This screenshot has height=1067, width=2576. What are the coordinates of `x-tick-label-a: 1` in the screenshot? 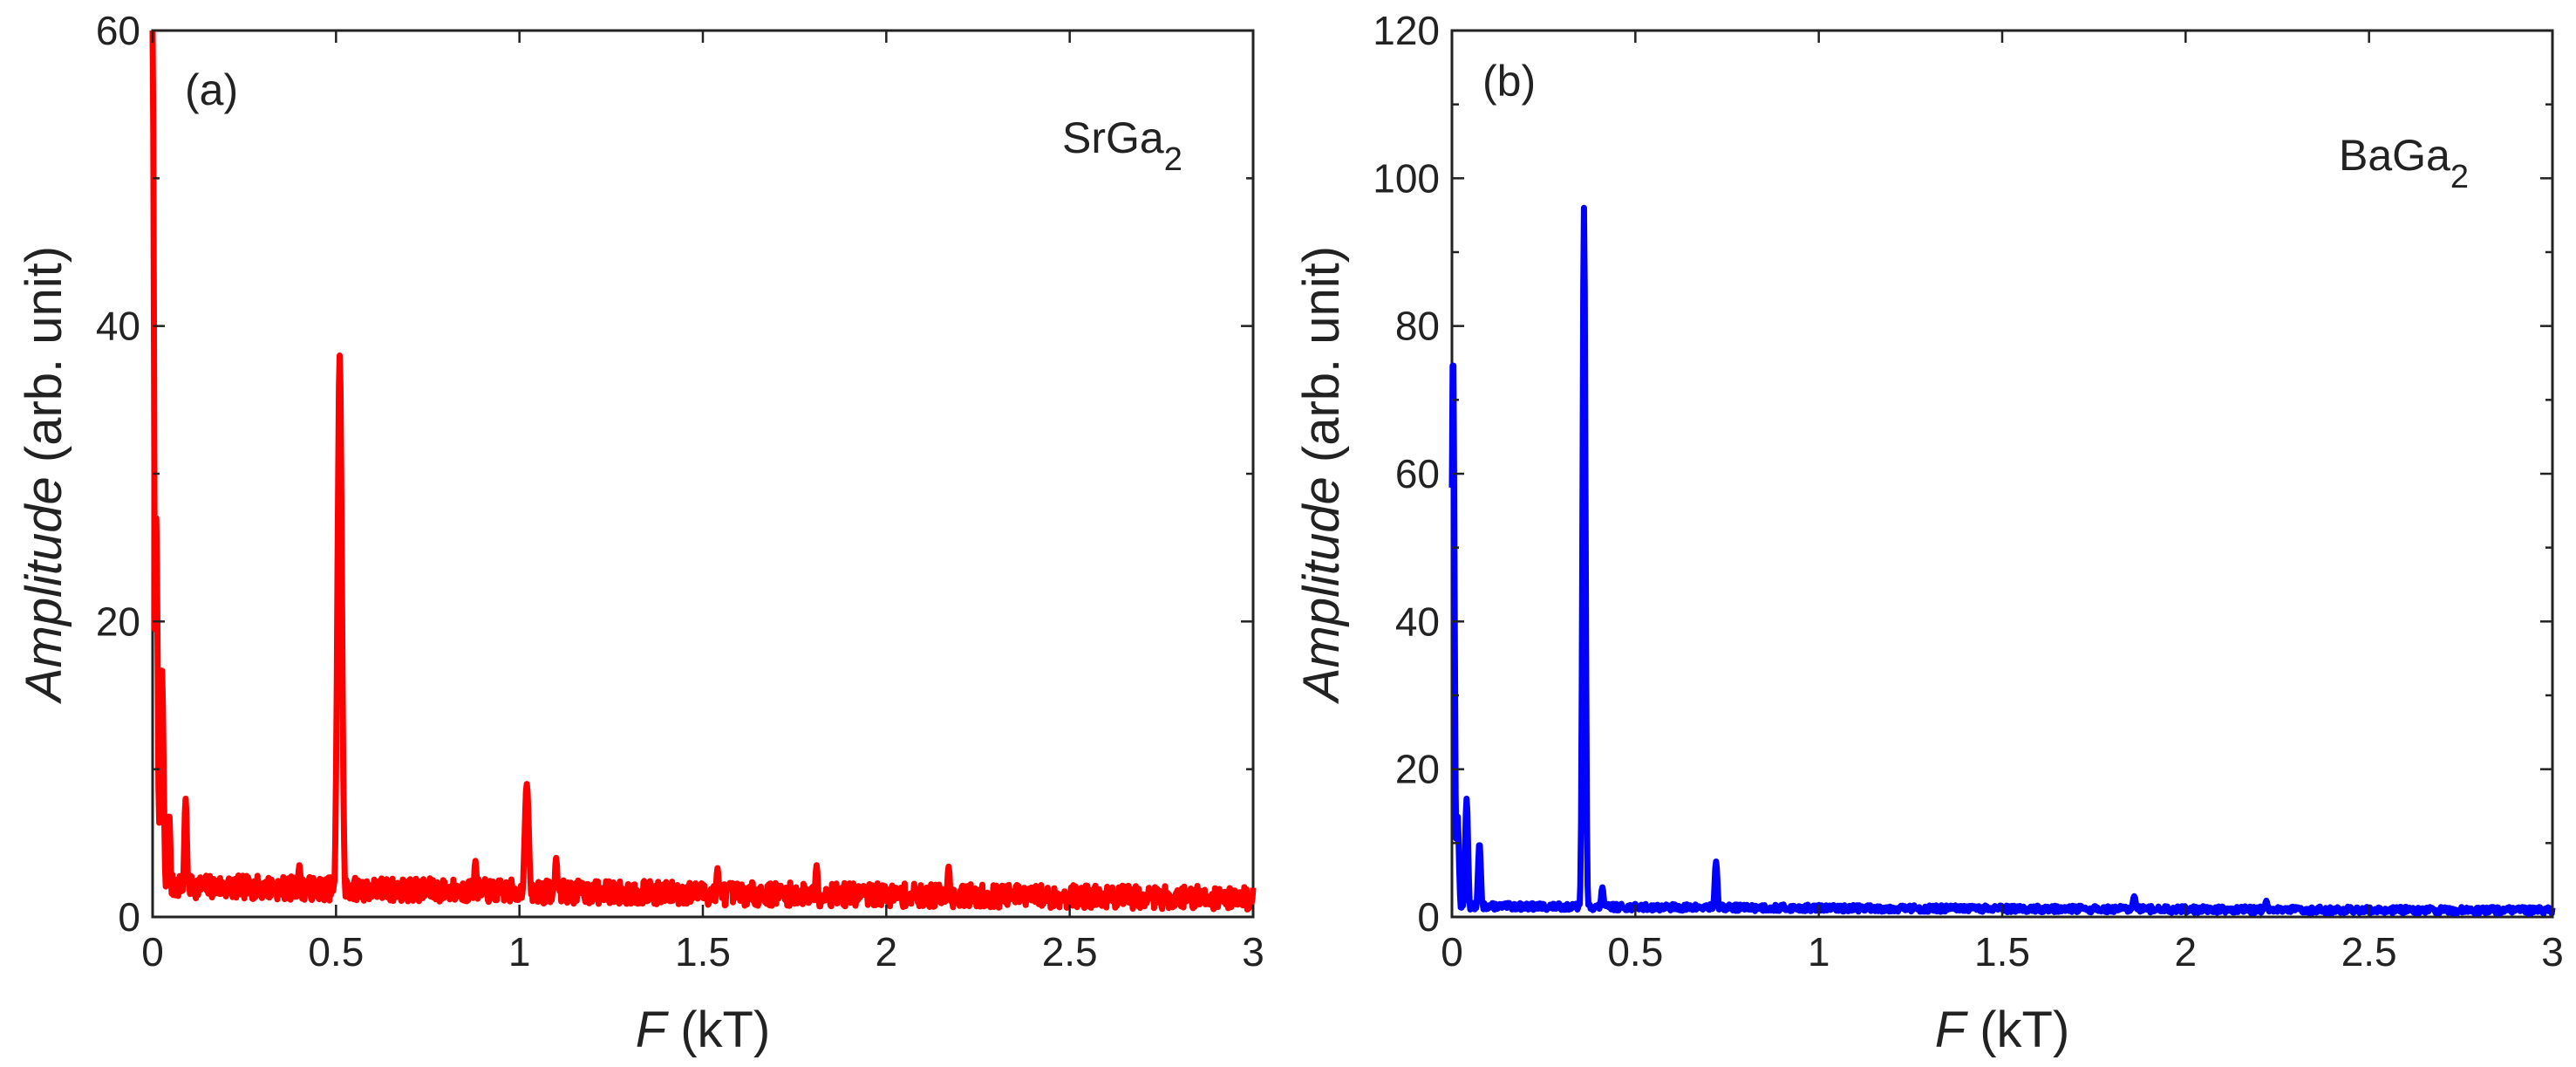 It's located at (519, 952).